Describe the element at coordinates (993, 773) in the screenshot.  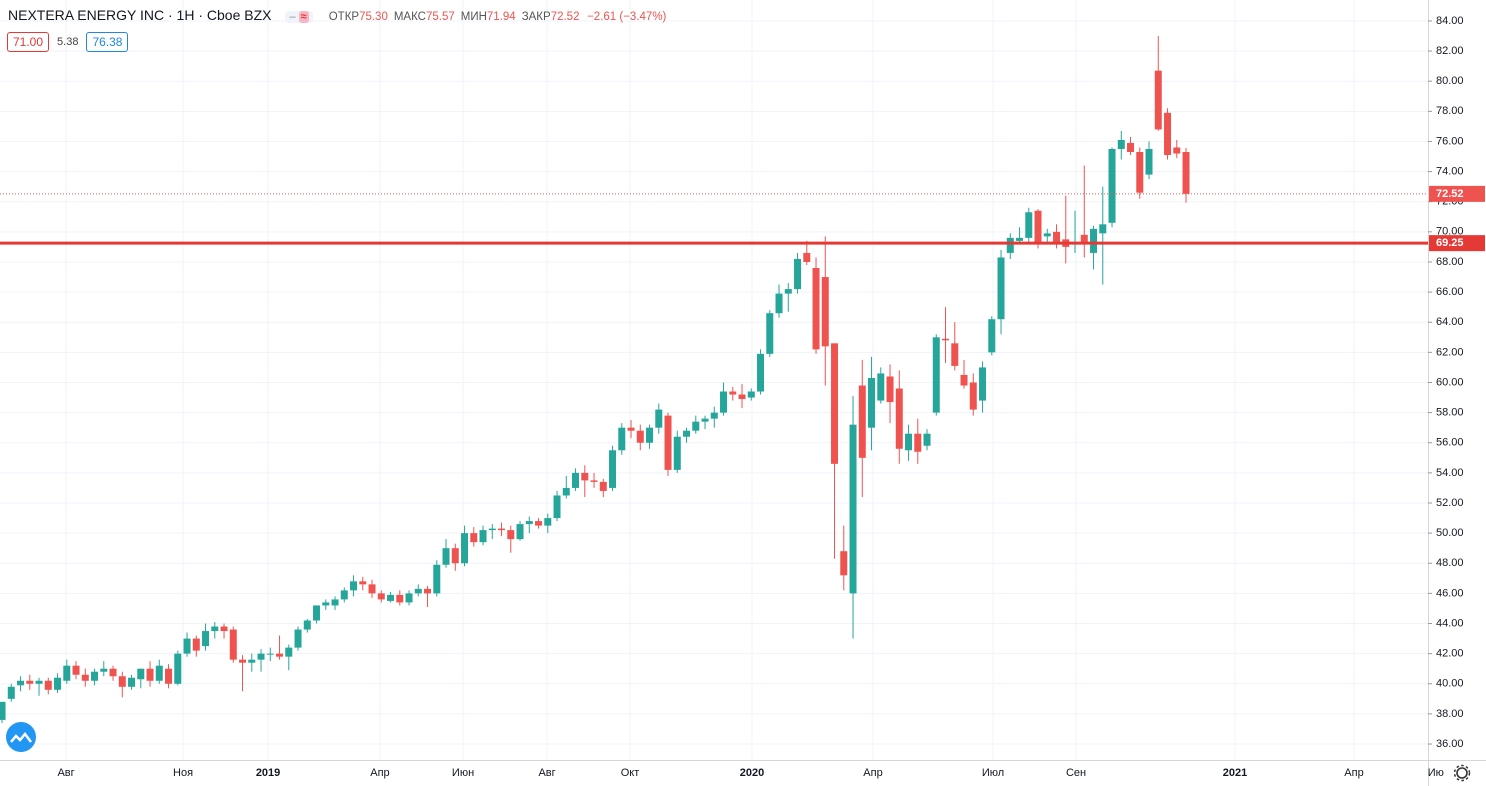
I see `x-tick-label: Июл` at that location.